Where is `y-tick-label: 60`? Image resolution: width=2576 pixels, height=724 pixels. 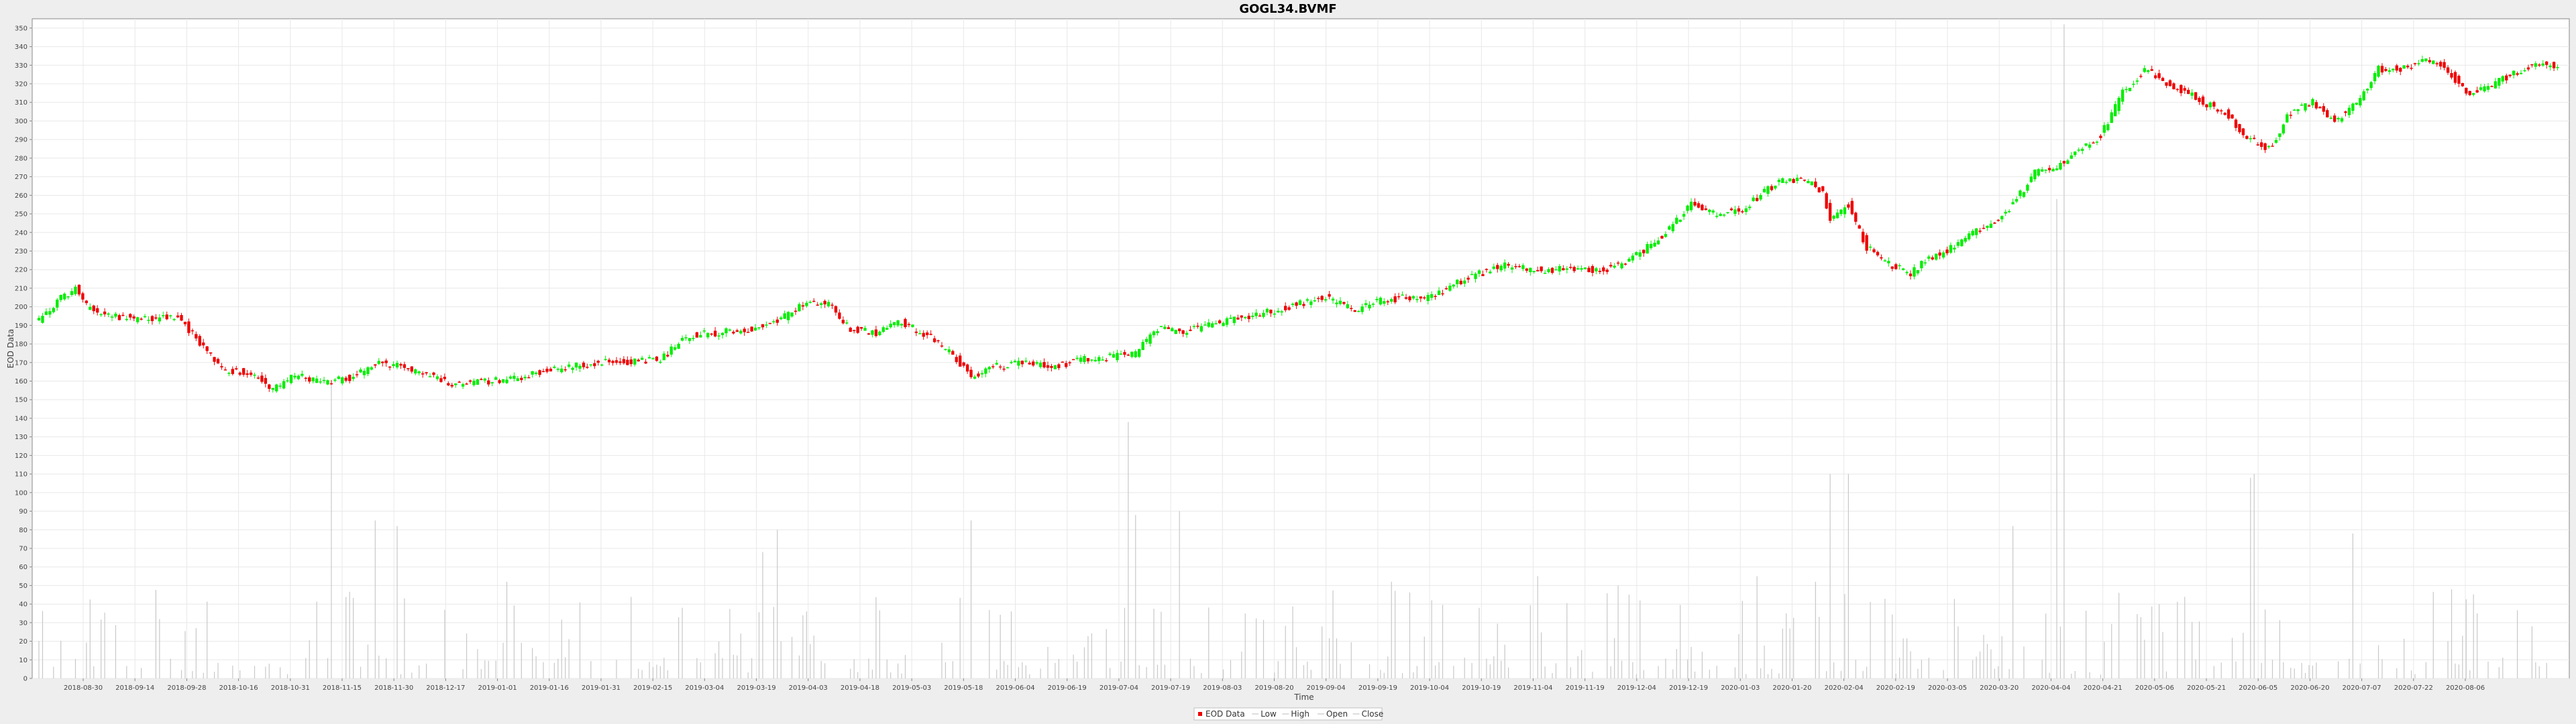 y-tick-label: 60 is located at coordinates (23, 567).